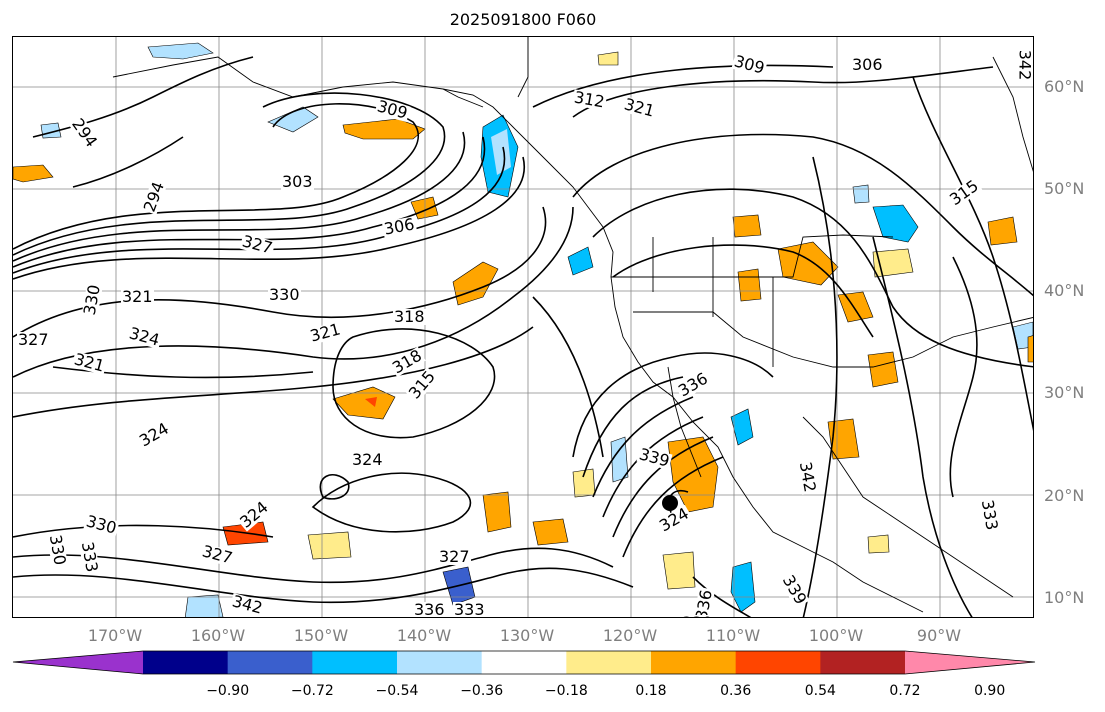 This screenshot has width=1105, height=712. Describe the element at coordinates (990, 691) in the screenshot. I see `colorbar-tick-label: 0.90` at that location.